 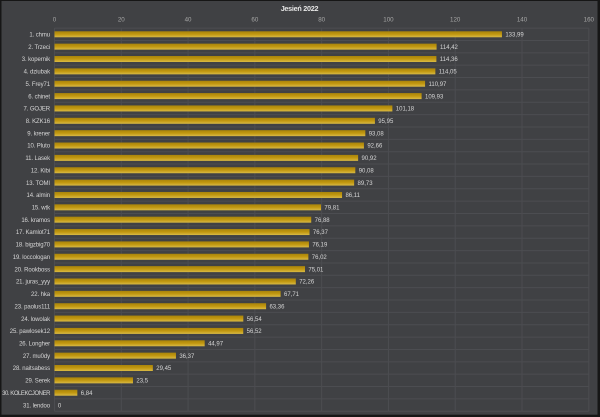 I want to click on svg-text: 92,66, so click(x=375, y=147).